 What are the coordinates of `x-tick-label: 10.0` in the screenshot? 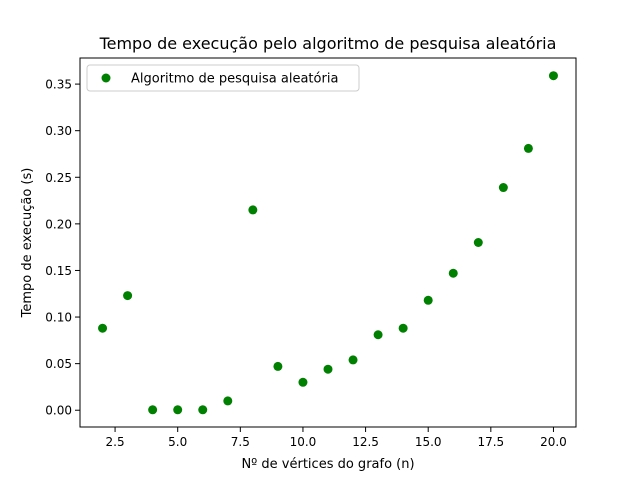 It's located at (303, 442).